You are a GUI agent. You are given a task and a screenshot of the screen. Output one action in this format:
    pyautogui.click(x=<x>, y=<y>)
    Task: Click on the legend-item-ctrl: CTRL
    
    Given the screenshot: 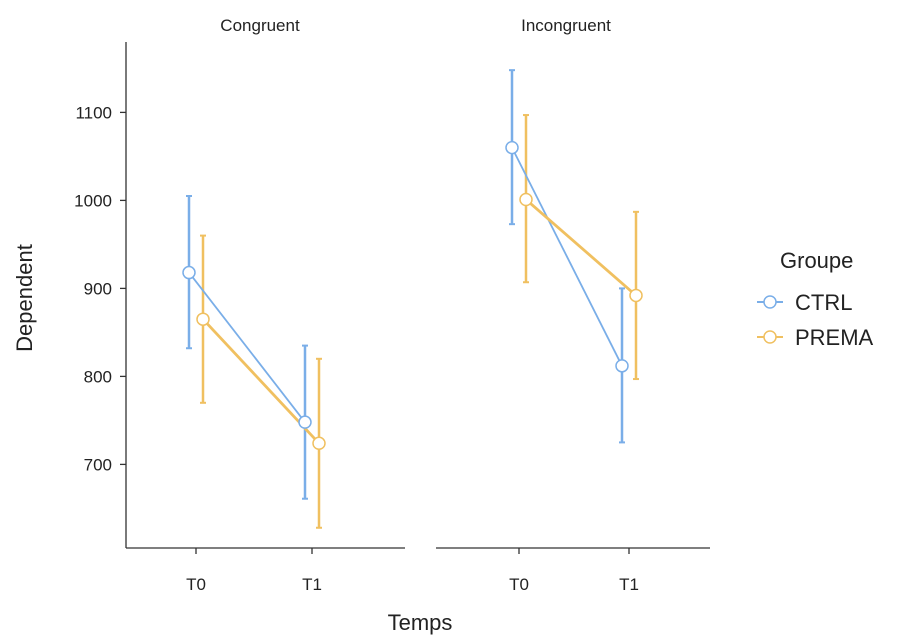 What is the action you would take?
    pyautogui.click(x=804, y=302)
    